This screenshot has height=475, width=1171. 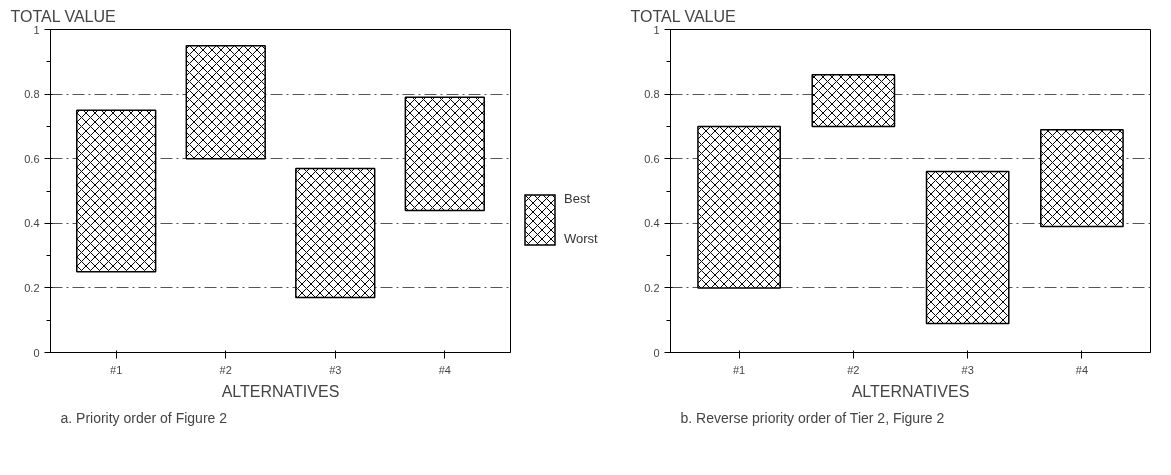 What do you see at coordinates (581, 239) in the screenshot?
I see `text: Worst` at bounding box center [581, 239].